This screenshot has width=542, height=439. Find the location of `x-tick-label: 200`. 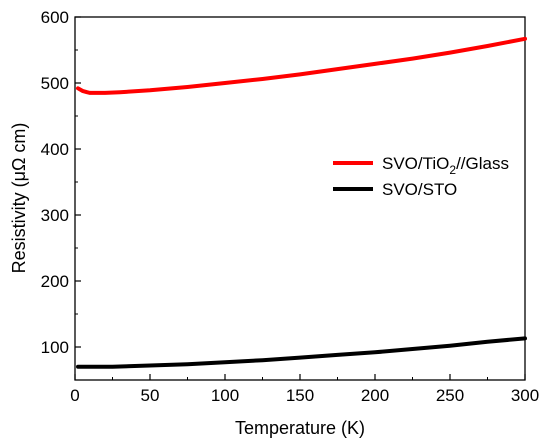

x-tick-label: 200 is located at coordinates (375, 395).